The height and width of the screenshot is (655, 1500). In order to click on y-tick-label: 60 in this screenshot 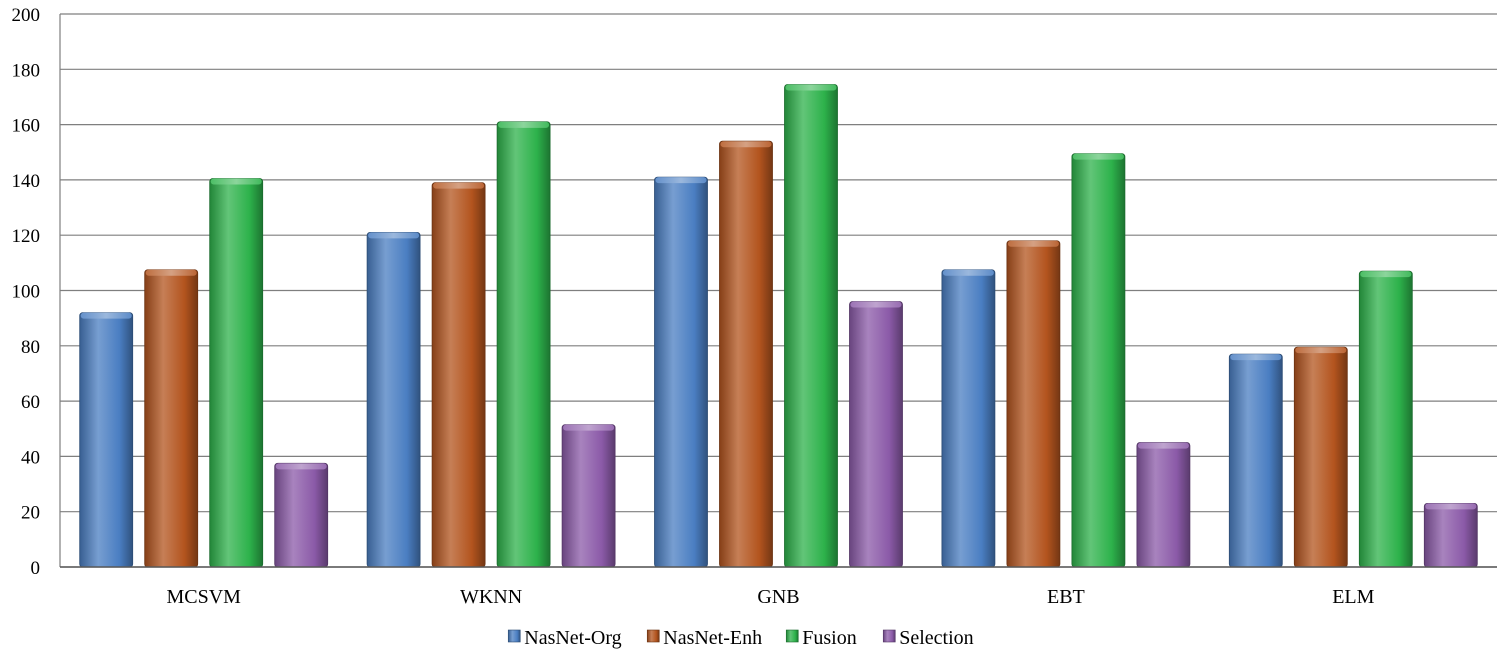, I will do `click(30, 402)`.